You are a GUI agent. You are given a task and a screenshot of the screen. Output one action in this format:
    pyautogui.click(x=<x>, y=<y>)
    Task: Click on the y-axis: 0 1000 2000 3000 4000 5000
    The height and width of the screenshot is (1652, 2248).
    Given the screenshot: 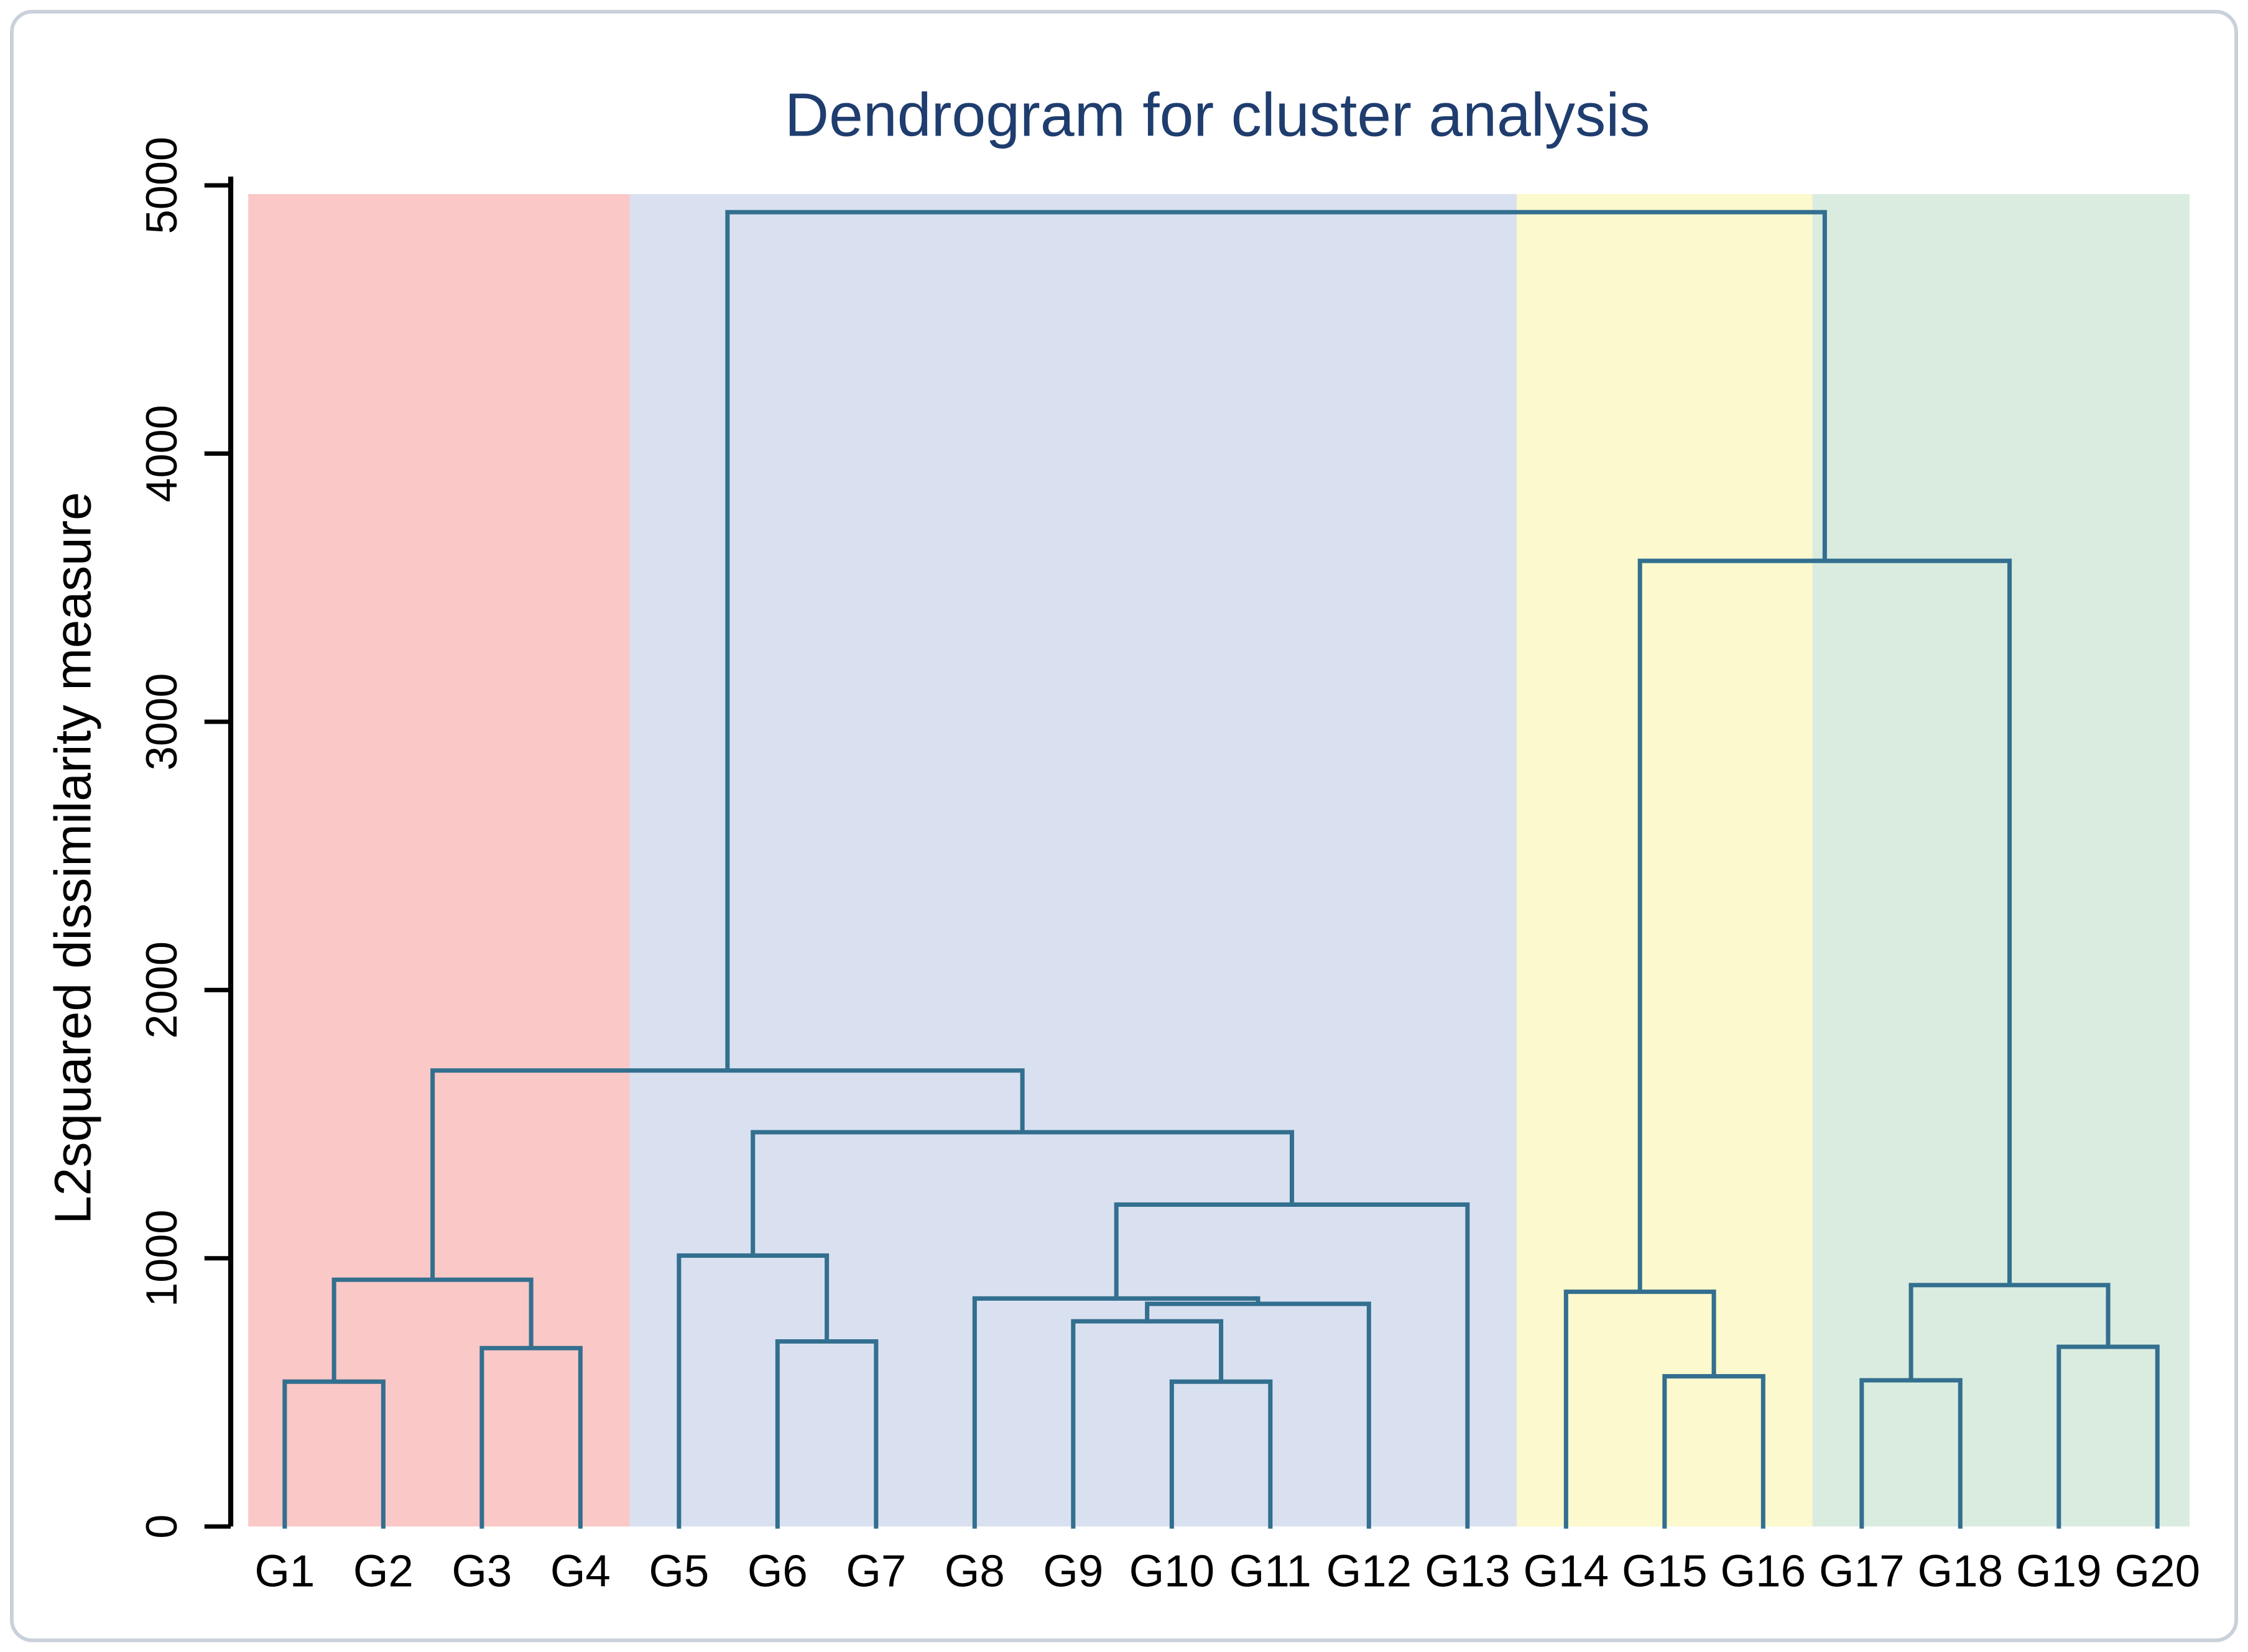 What is the action you would take?
    pyautogui.click(x=186, y=838)
    